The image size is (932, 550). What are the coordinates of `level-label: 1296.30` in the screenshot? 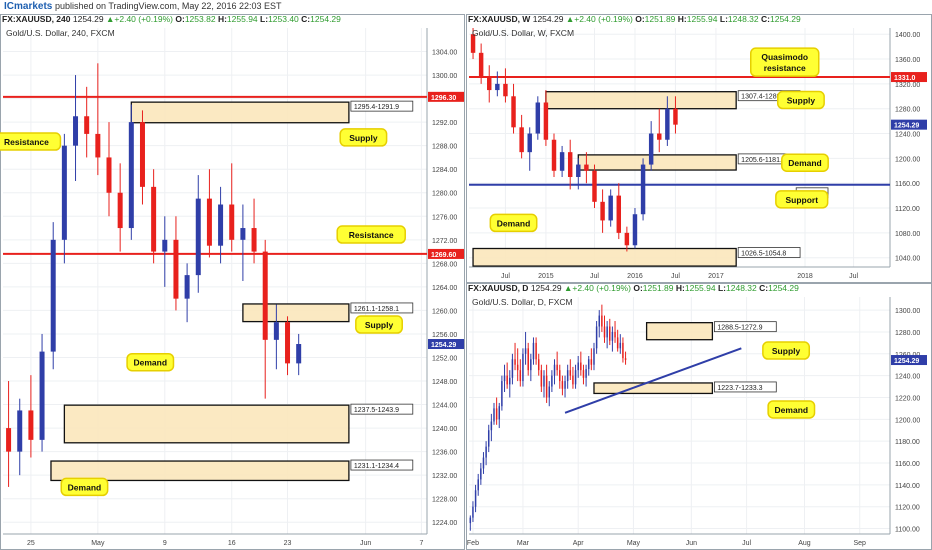 It's located at (443, 98).